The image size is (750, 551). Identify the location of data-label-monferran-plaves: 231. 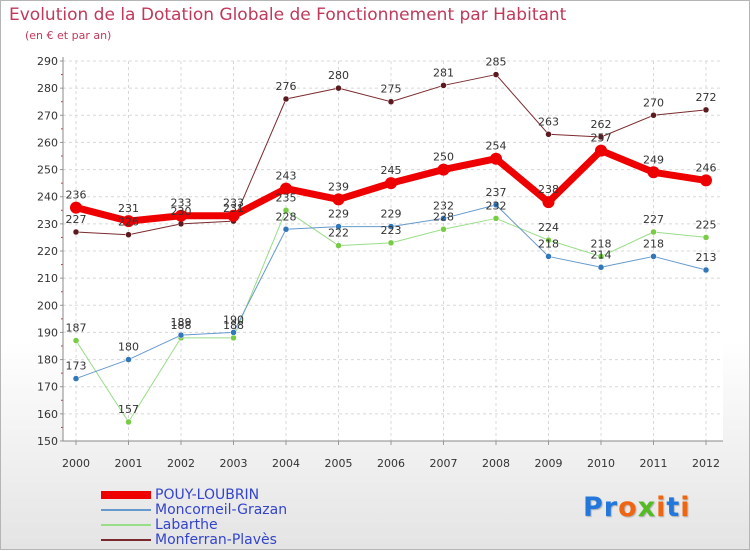
(233, 208).